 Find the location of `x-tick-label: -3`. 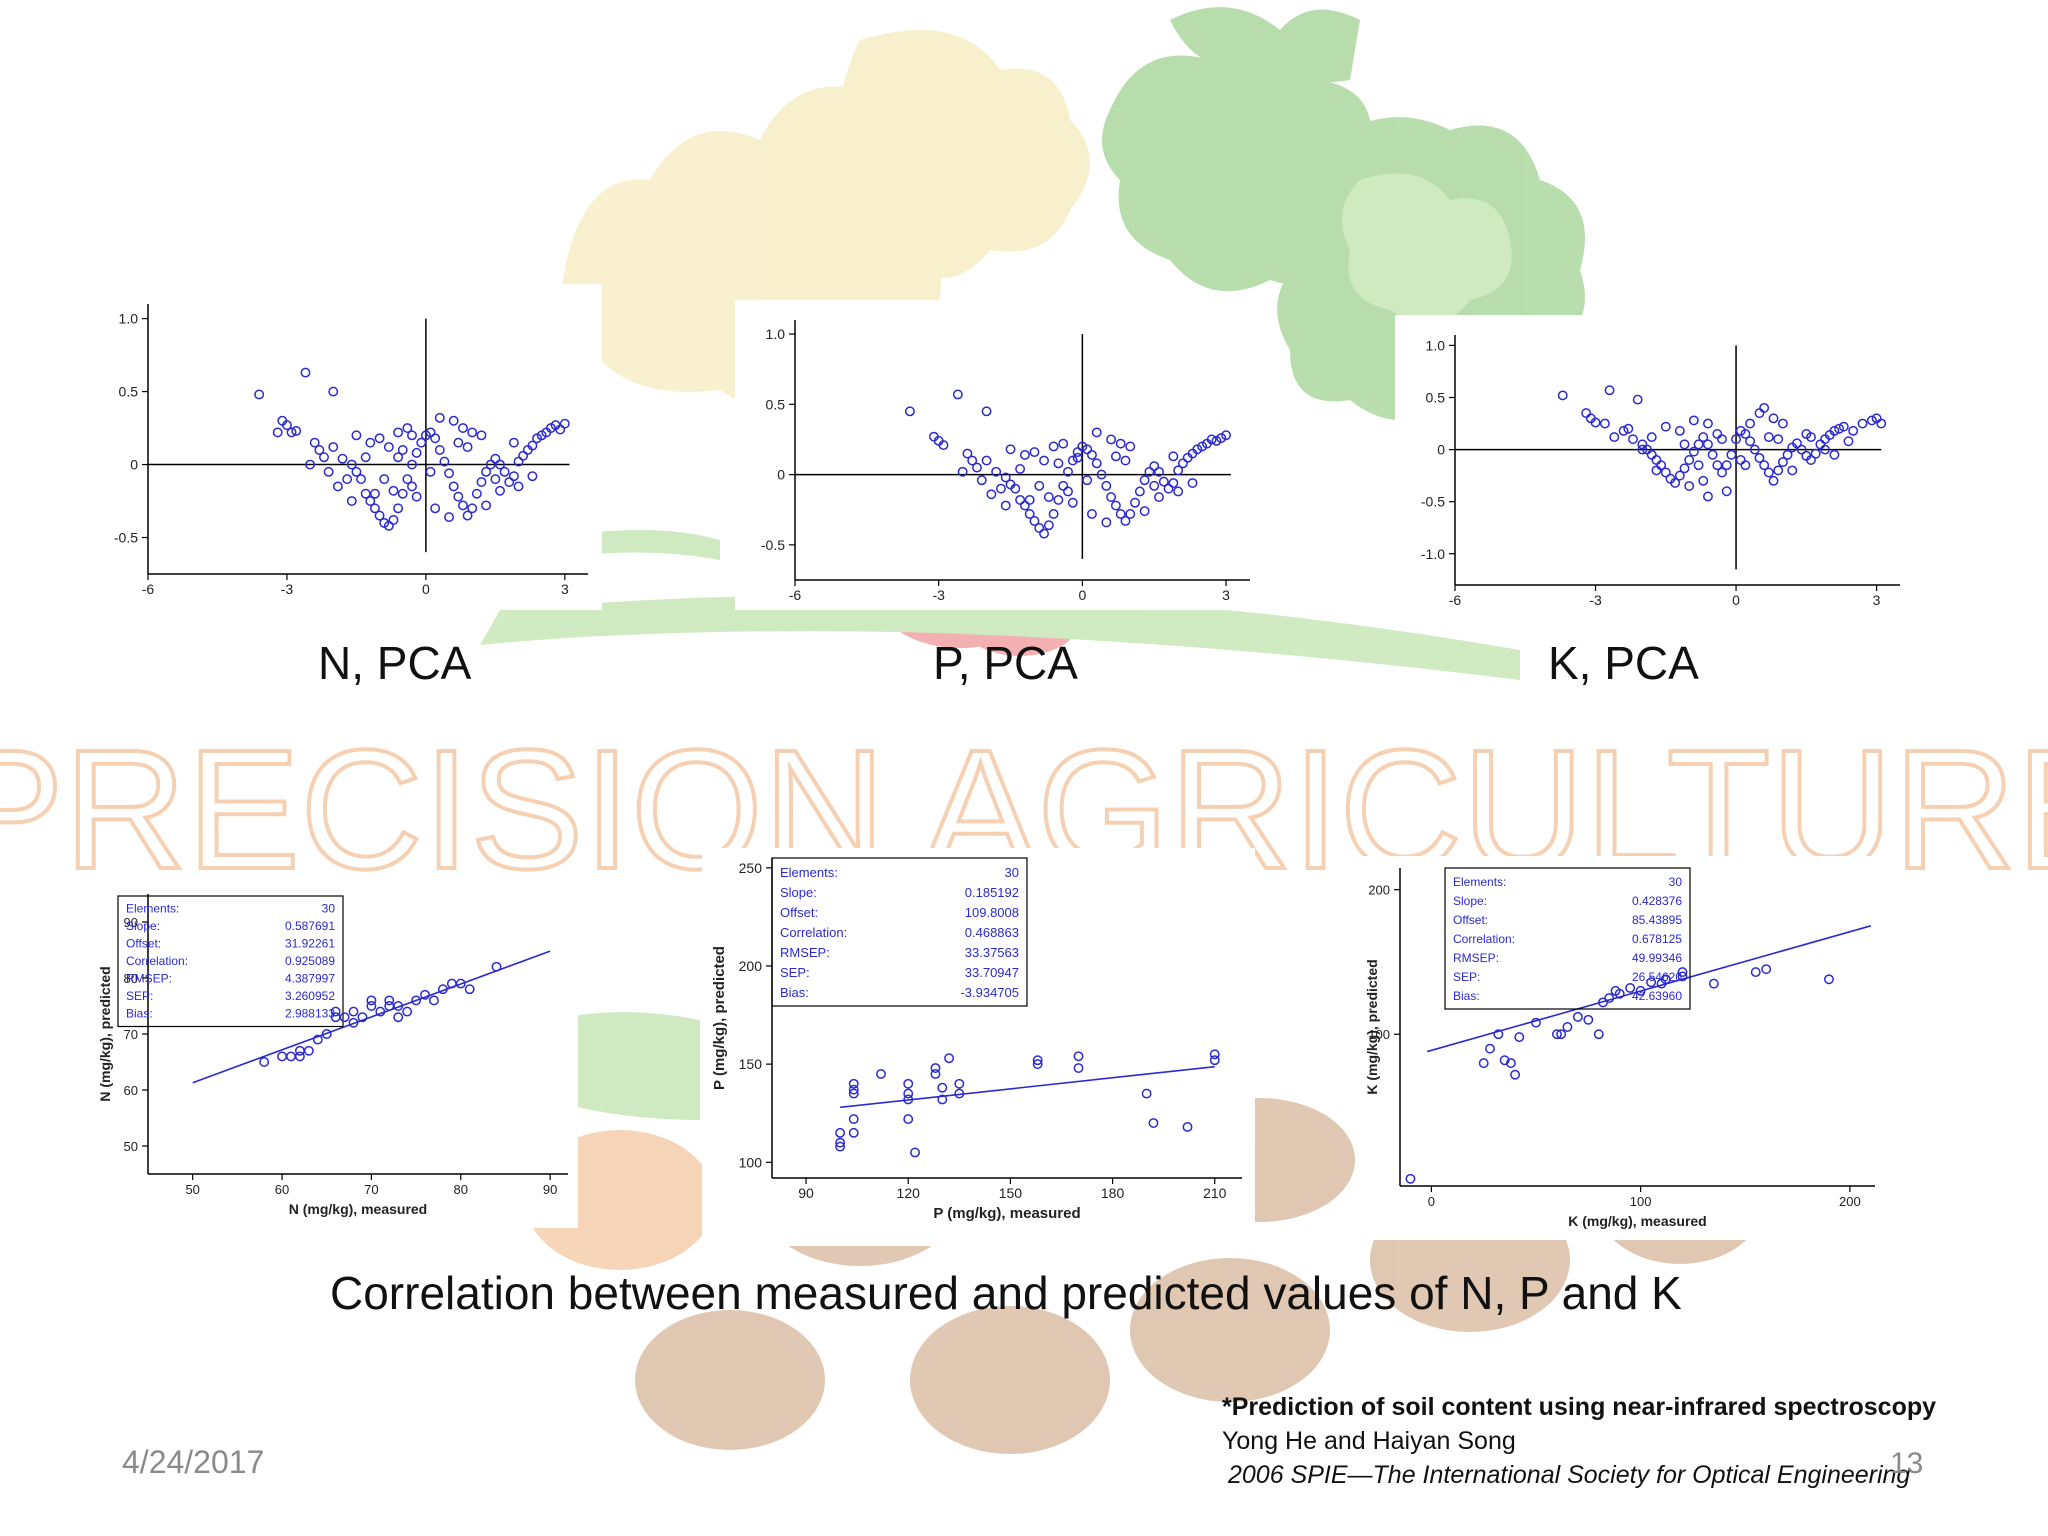

x-tick-label: -3 is located at coordinates (938, 595).